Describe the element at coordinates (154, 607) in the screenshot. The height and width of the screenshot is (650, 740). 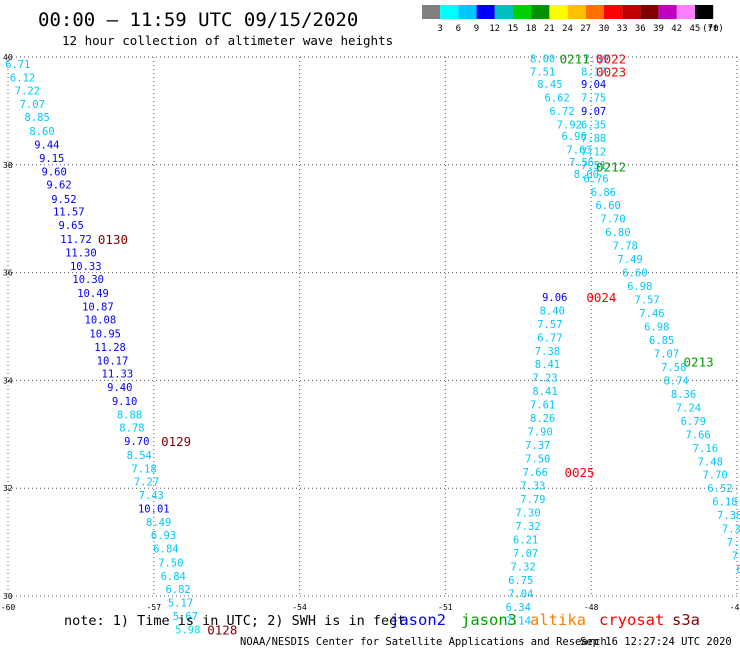
I see `x-tick-label: -57` at that location.